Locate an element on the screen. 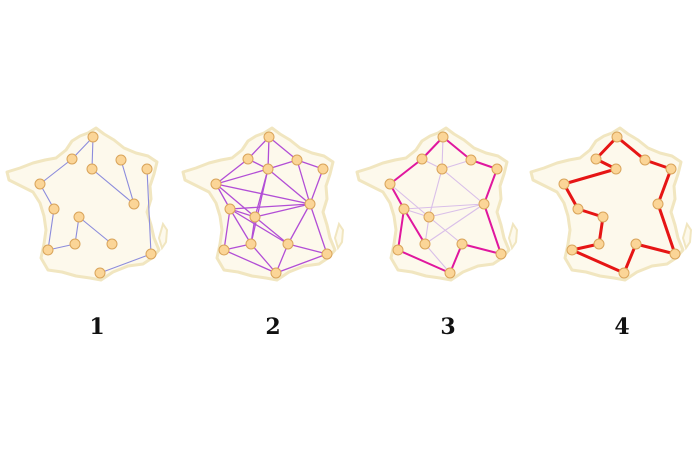 The width and height of the screenshot is (696, 469). edge-f-i is located at coordinates (263, 194).